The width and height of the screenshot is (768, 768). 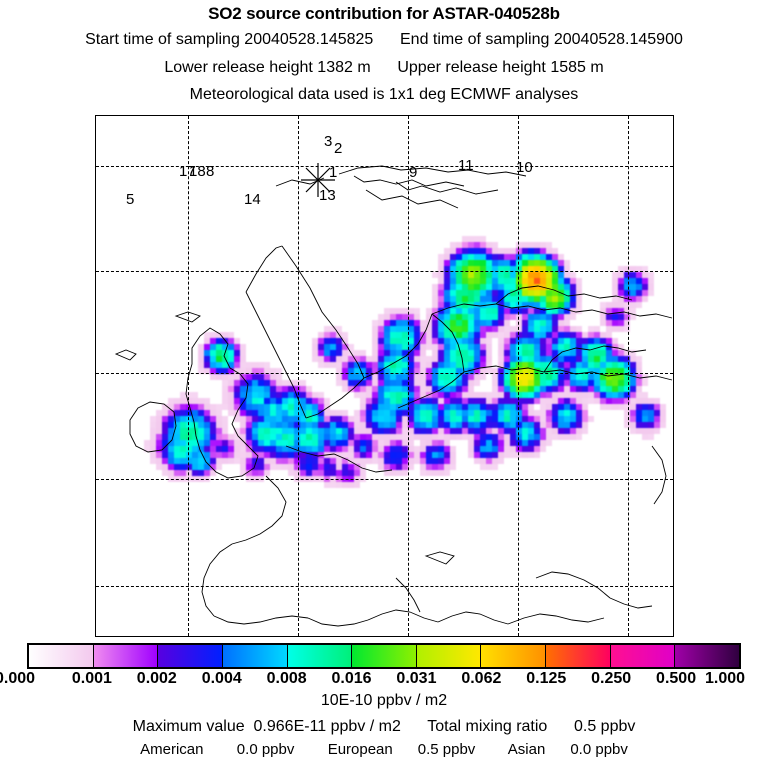 I want to click on station-label-8: 8, so click(x=210, y=171).